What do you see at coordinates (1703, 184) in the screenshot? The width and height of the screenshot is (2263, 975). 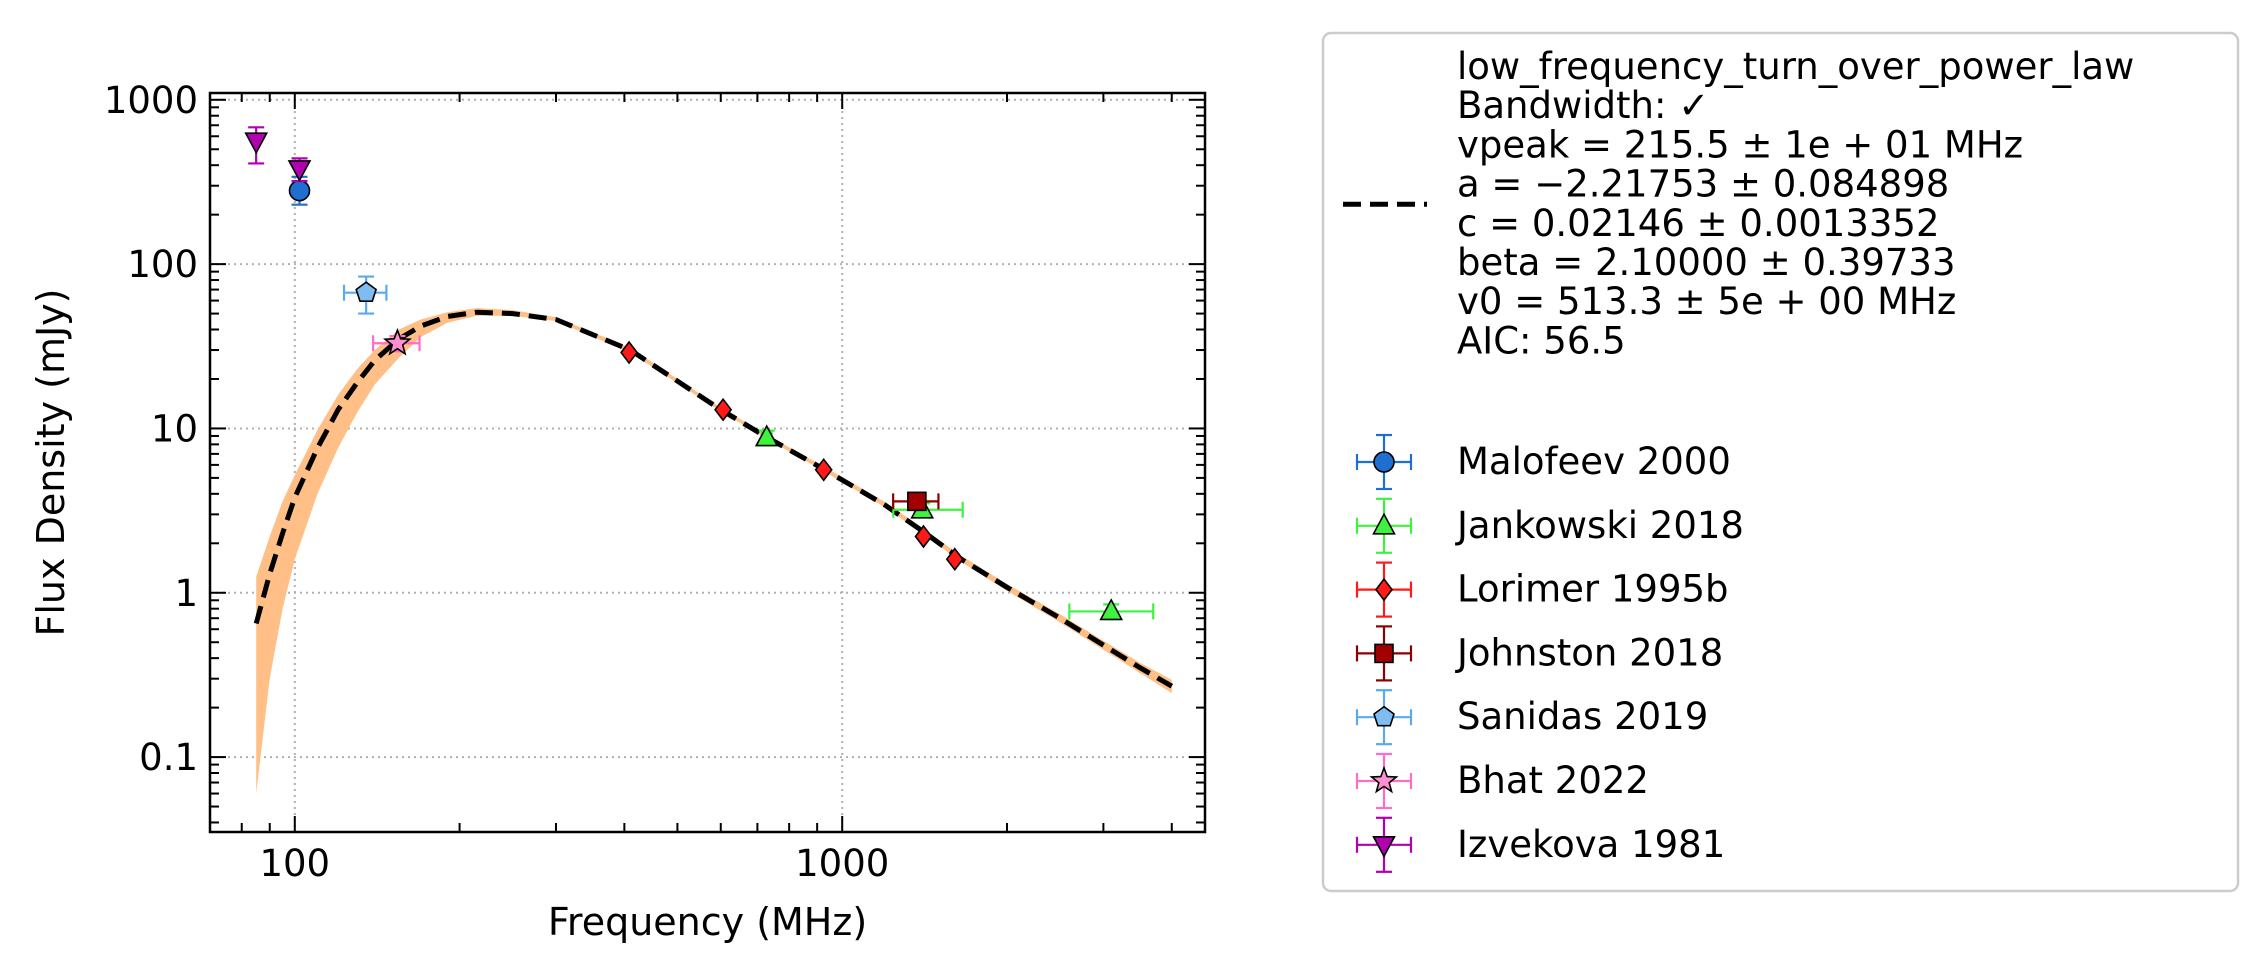 I see `legend-fit-line: a = −2.21753 ± 0.084898` at bounding box center [1703, 184].